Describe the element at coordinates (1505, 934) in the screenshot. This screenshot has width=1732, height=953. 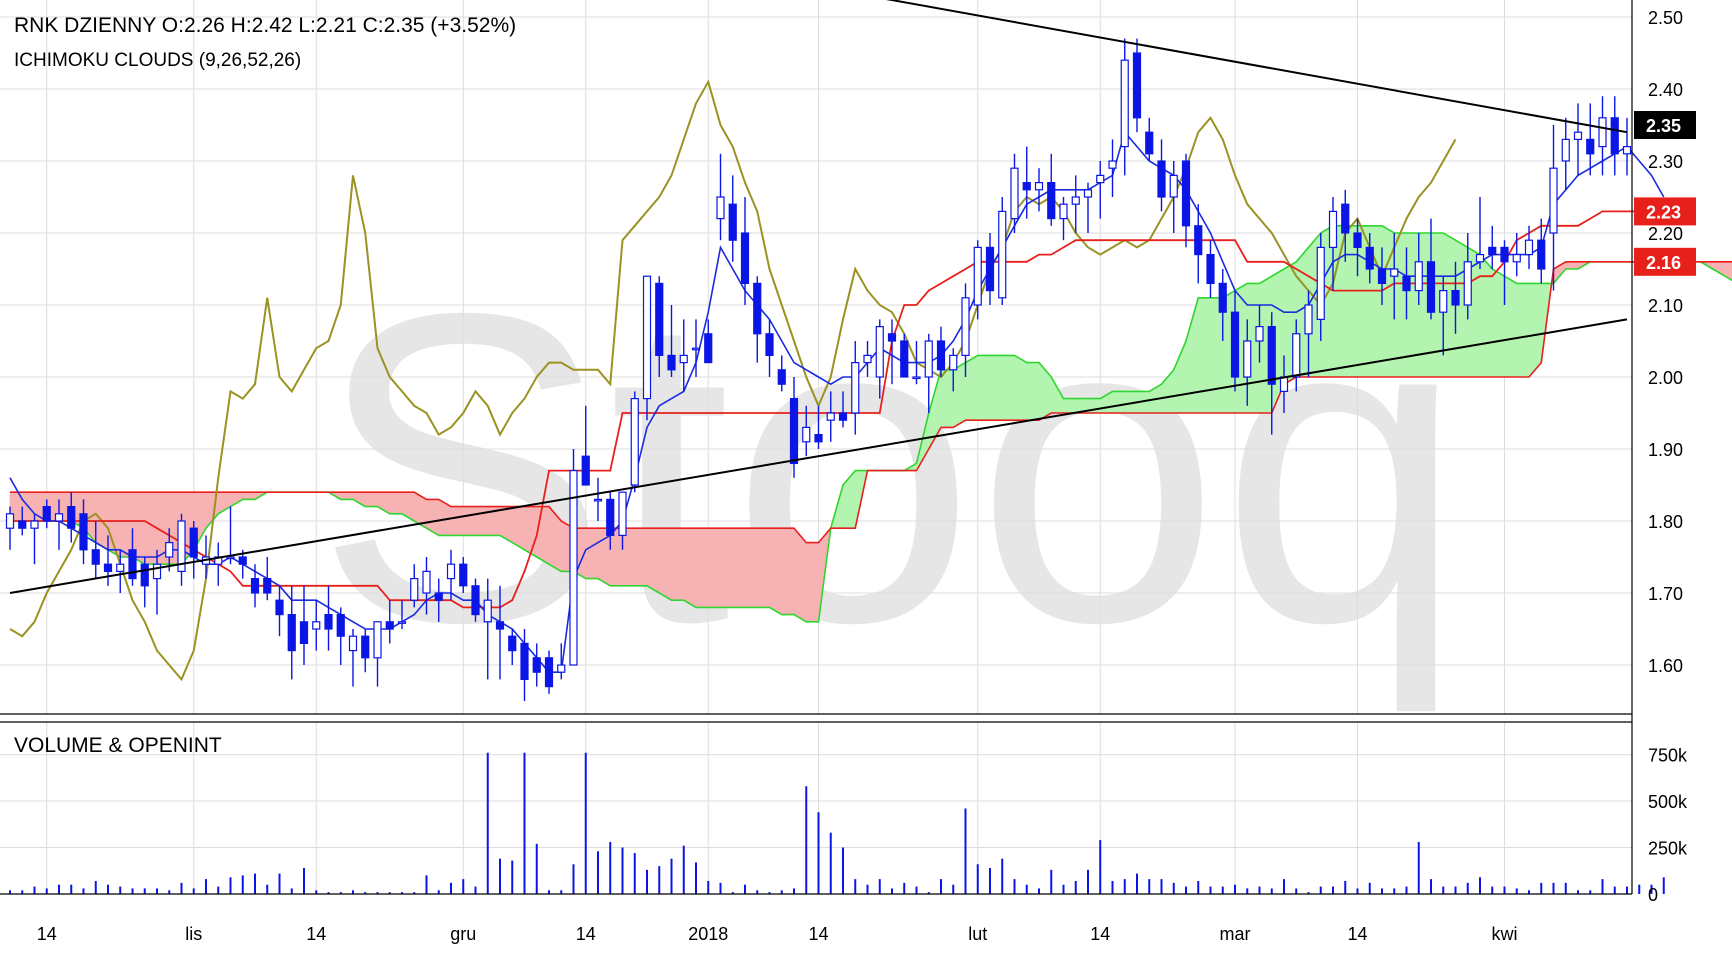
I see `date-tick-label: kwi` at that location.